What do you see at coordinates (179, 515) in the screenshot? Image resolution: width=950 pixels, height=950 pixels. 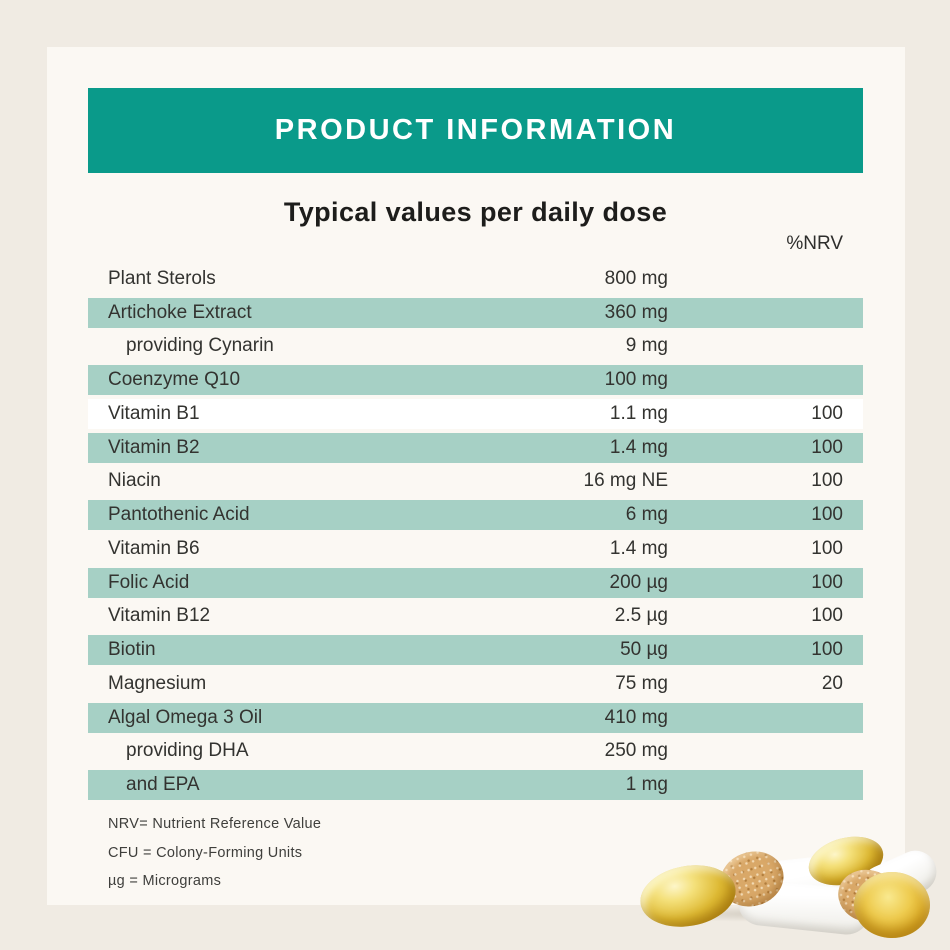 I see `row-name: Pantothenic Acid` at bounding box center [179, 515].